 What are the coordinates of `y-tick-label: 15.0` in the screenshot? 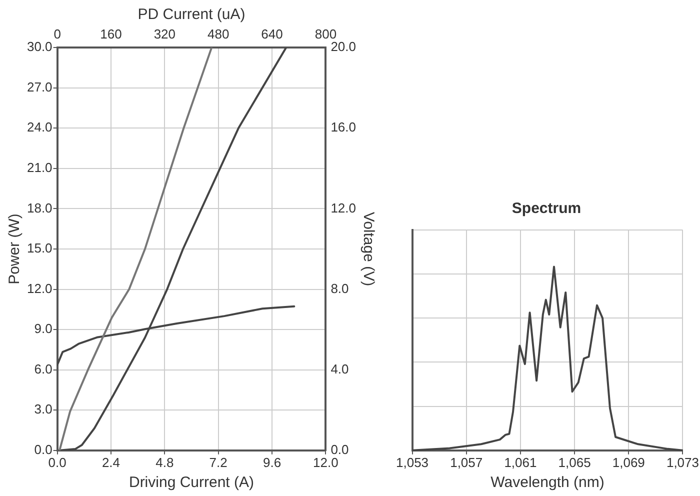 It's located at (39, 248).